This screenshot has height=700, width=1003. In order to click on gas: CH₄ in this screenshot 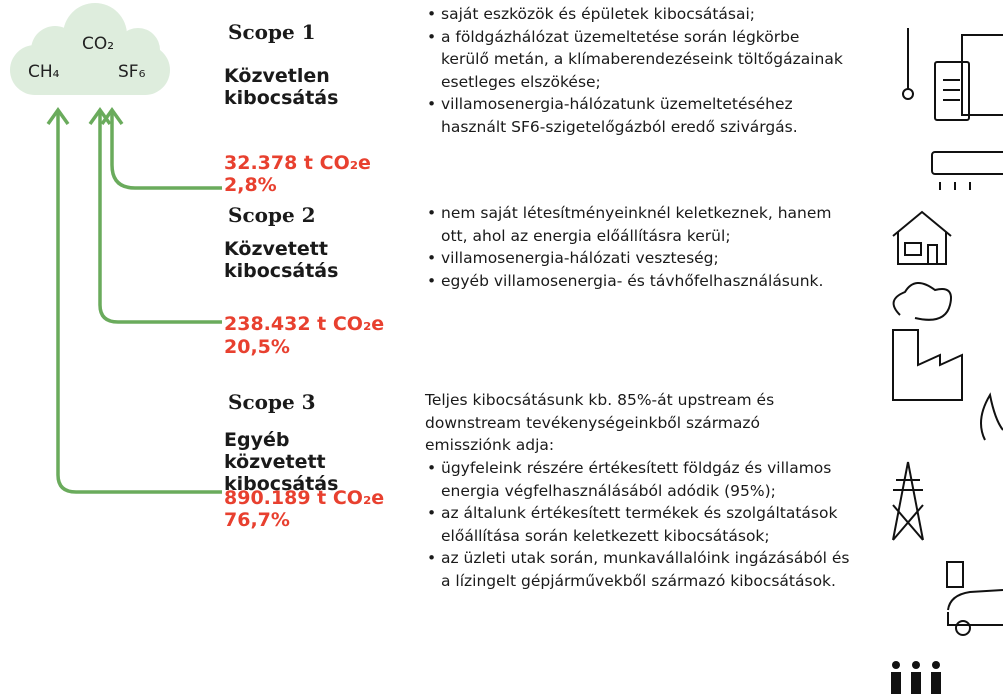, I will do `click(44, 72)`.